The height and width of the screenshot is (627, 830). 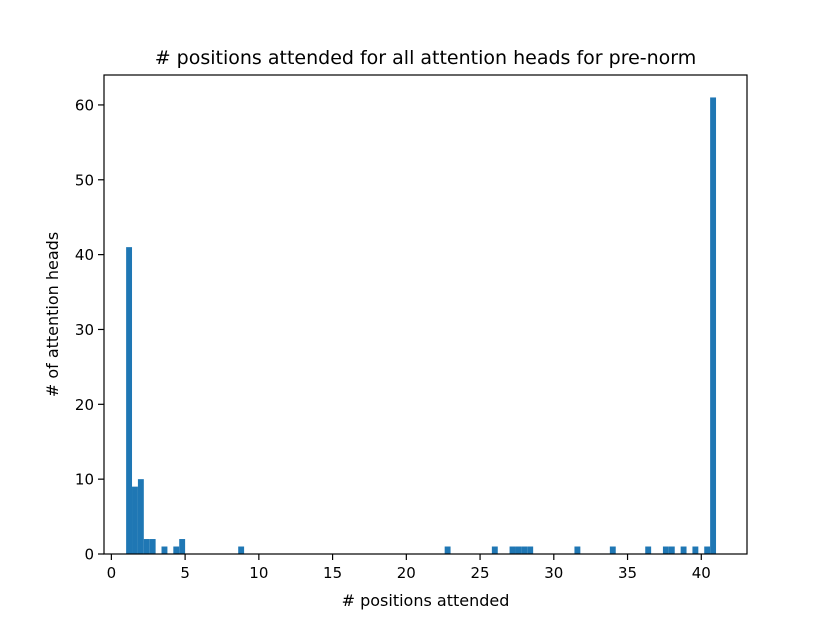 What do you see at coordinates (185, 573) in the screenshot?
I see `x-tick-label: 5` at bounding box center [185, 573].